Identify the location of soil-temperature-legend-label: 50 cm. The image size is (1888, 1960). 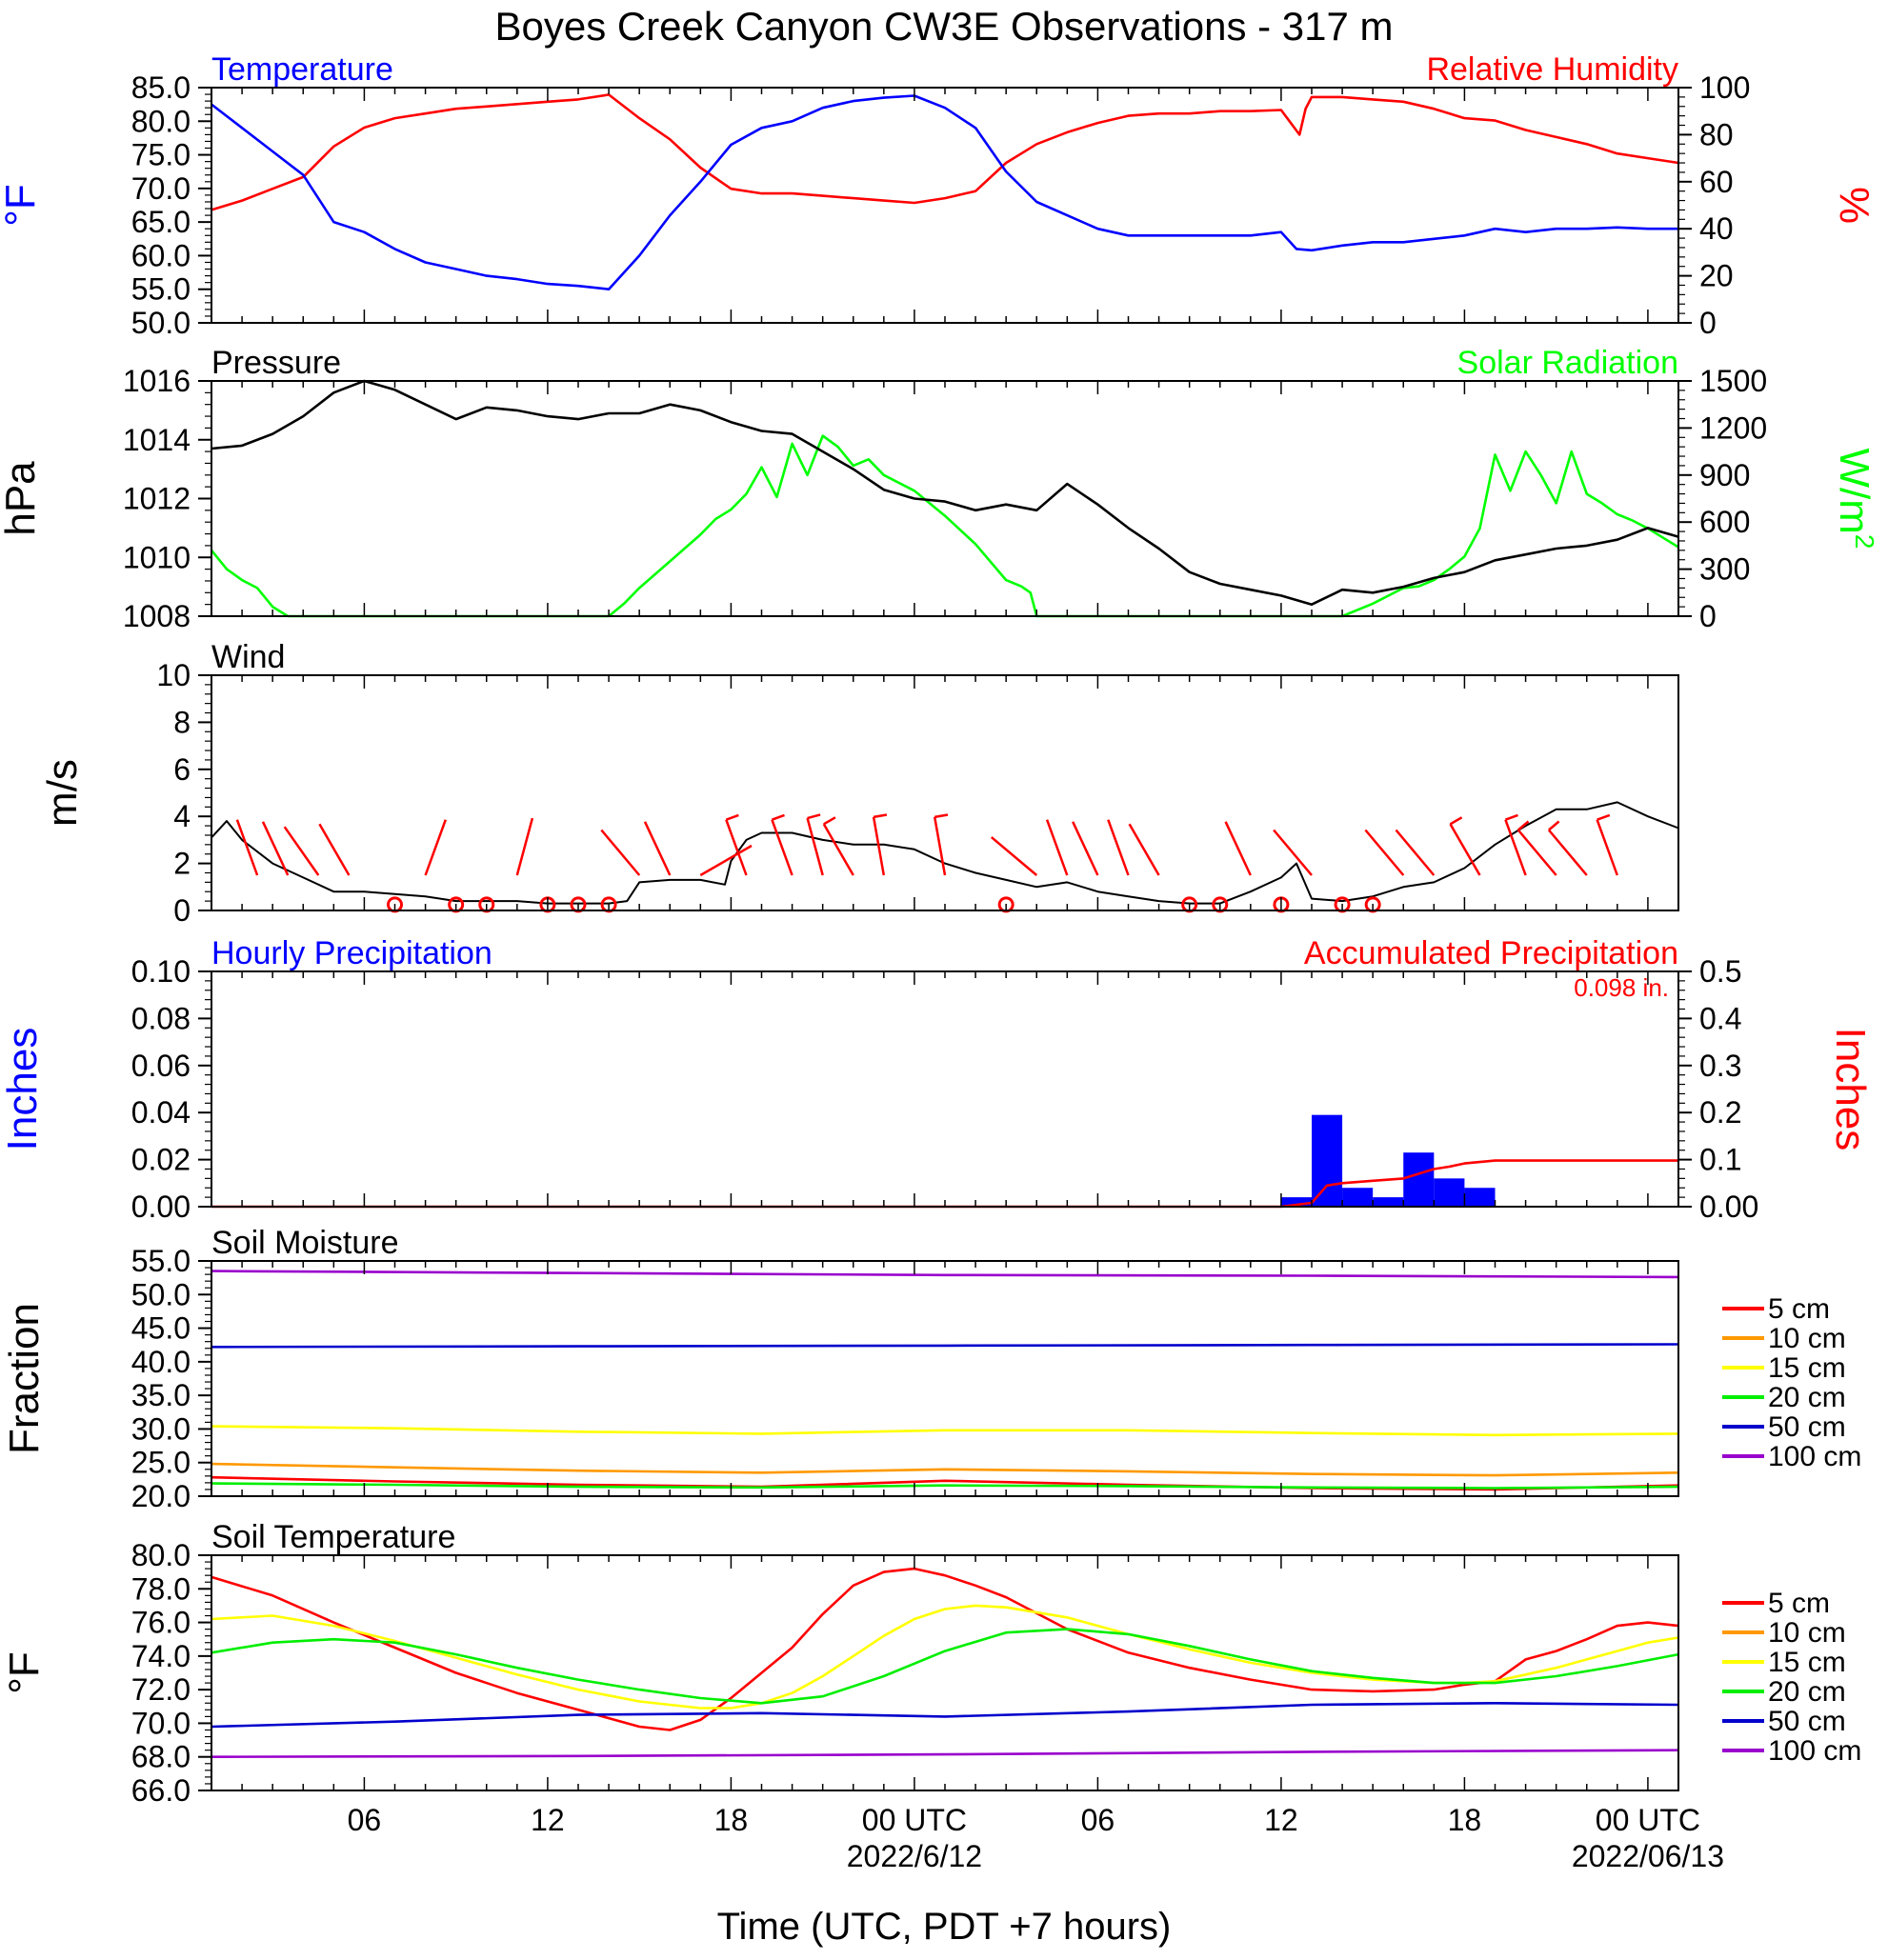
(1807, 1721).